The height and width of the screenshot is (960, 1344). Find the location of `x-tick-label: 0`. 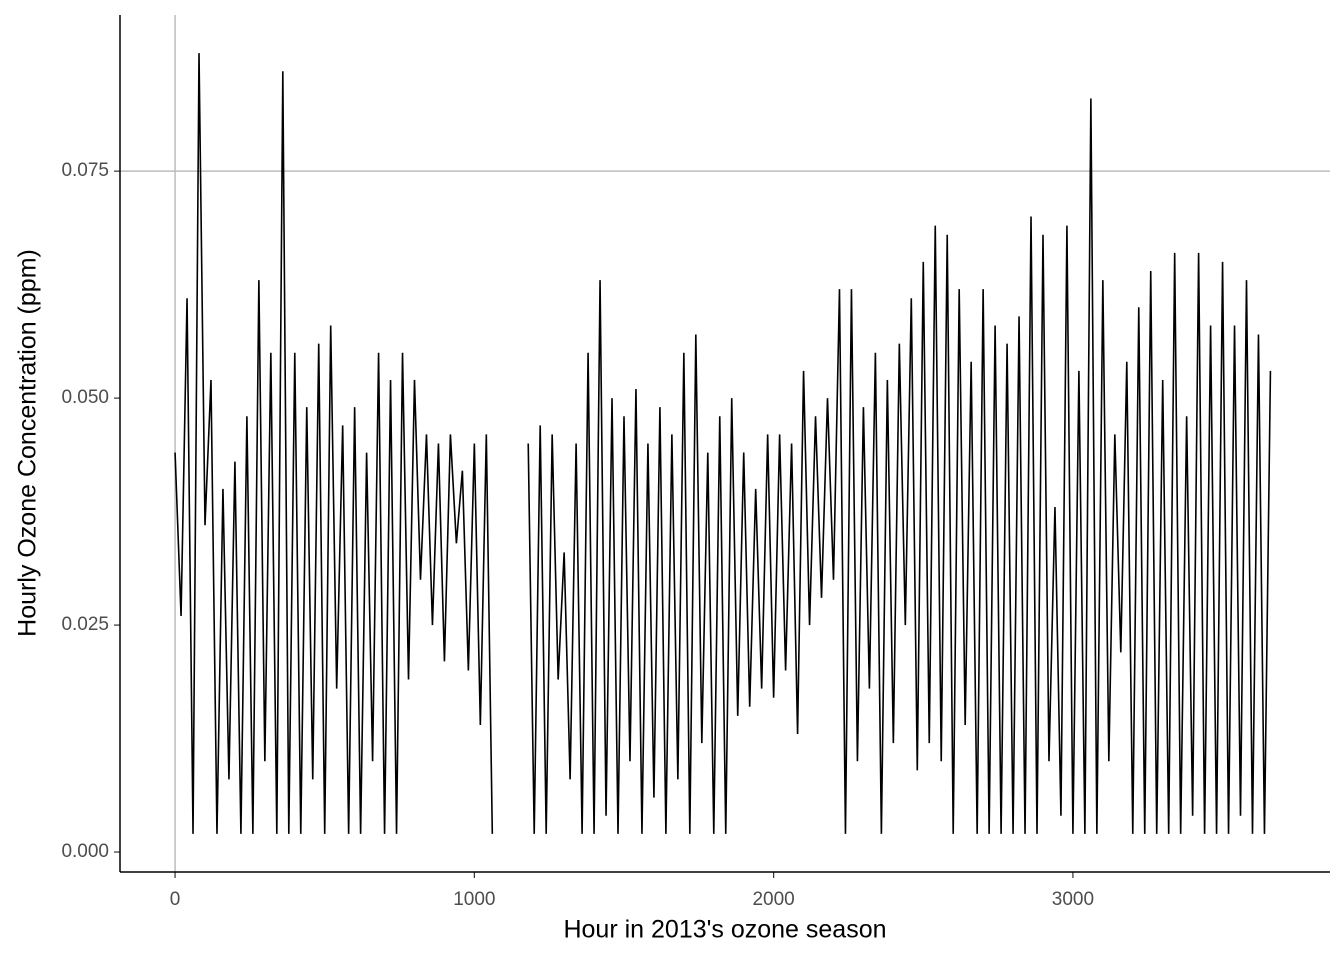

x-tick-label: 0 is located at coordinates (175, 899).